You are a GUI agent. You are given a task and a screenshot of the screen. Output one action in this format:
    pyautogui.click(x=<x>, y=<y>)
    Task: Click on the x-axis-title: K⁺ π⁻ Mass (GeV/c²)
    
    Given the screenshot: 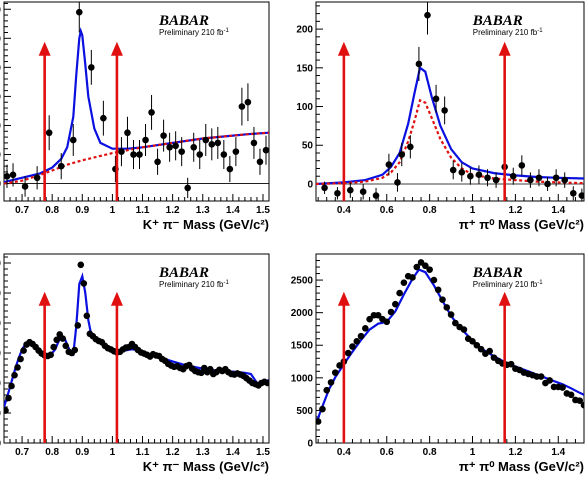 What is the action you would take?
    pyautogui.click(x=206, y=224)
    